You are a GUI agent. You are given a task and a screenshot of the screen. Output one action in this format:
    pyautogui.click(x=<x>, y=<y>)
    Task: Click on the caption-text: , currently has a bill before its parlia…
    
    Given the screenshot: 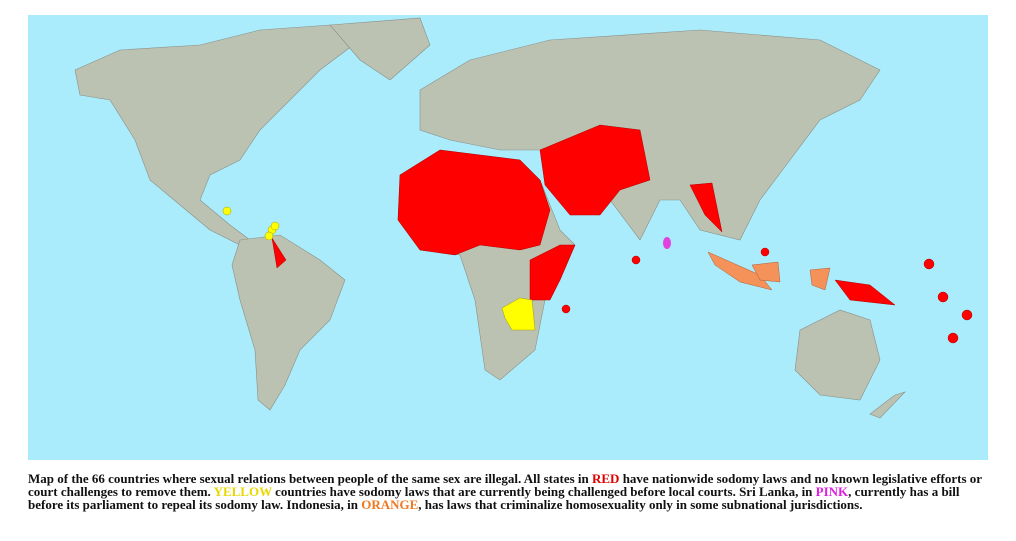 What is the action you would take?
    pyautogui.click(x=494, y=498)
    